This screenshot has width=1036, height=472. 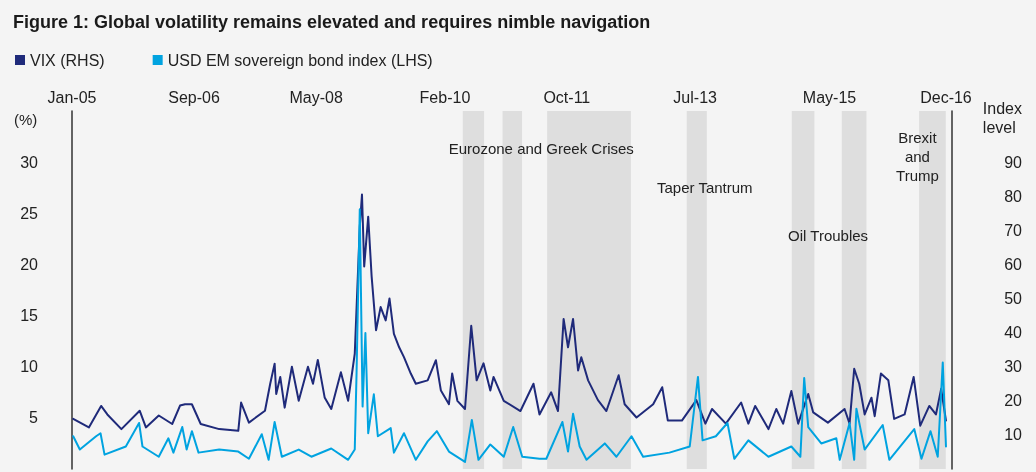 I want to click on y2-tick-label: 90, so click(x=1013, y=162).